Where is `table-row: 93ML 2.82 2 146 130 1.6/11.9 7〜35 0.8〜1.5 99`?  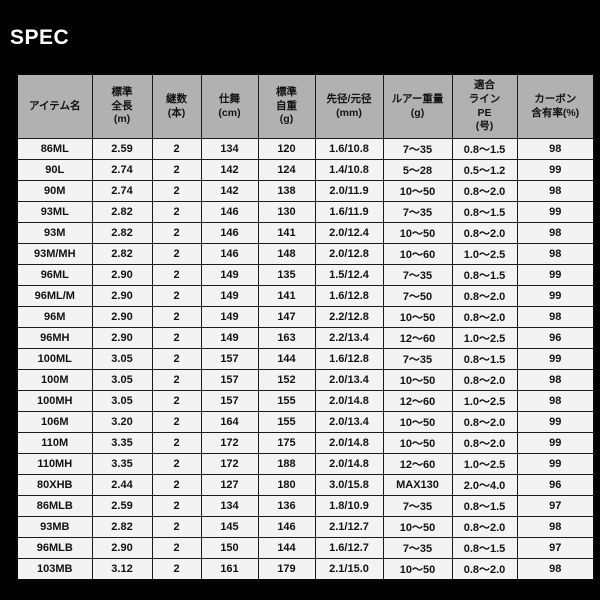 table-row: 93ML 2.82 2 146 130 1.6/11.9 7〜35 0.8〜1.5 99 is located at coordinates (305, 212).